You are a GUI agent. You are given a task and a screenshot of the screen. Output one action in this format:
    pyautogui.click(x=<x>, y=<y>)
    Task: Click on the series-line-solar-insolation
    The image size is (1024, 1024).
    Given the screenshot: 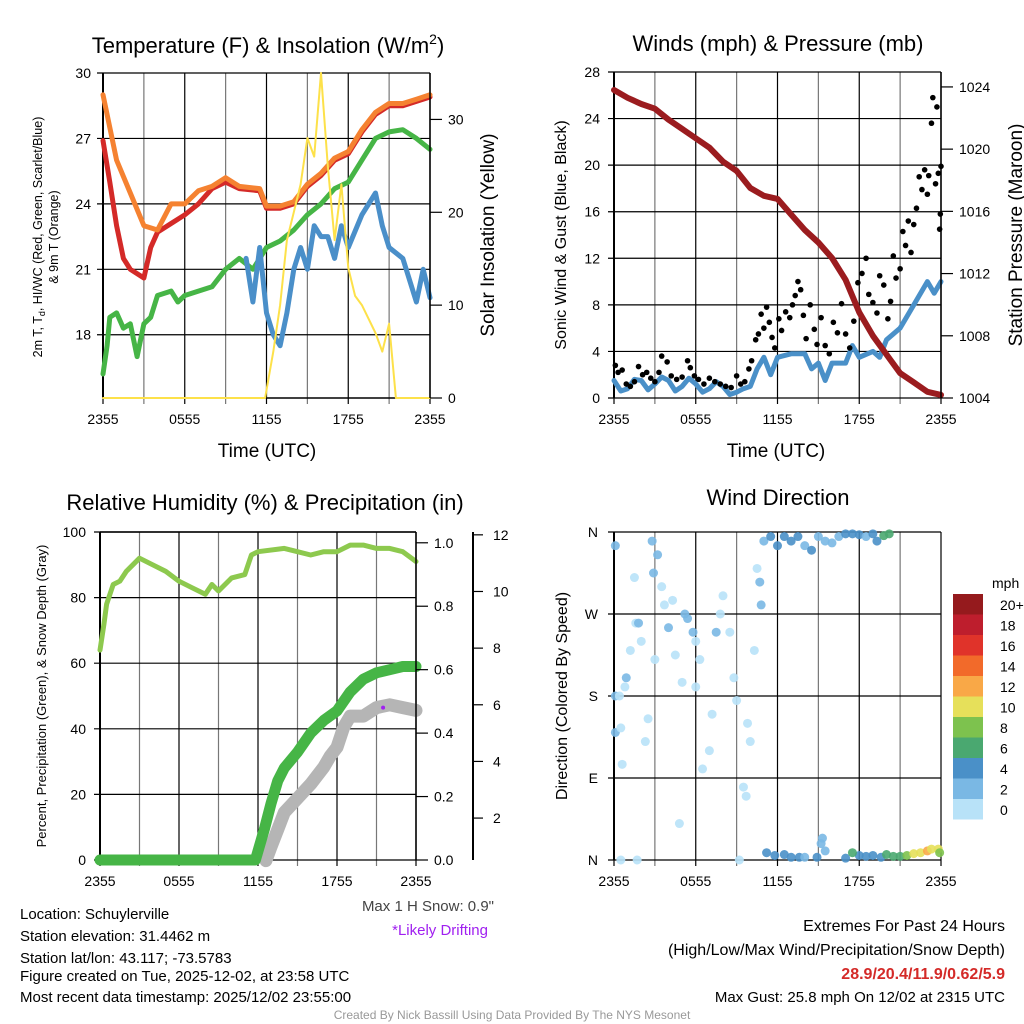 What is the action you would take?
    pyautogui.click(x=266, y=235)
    